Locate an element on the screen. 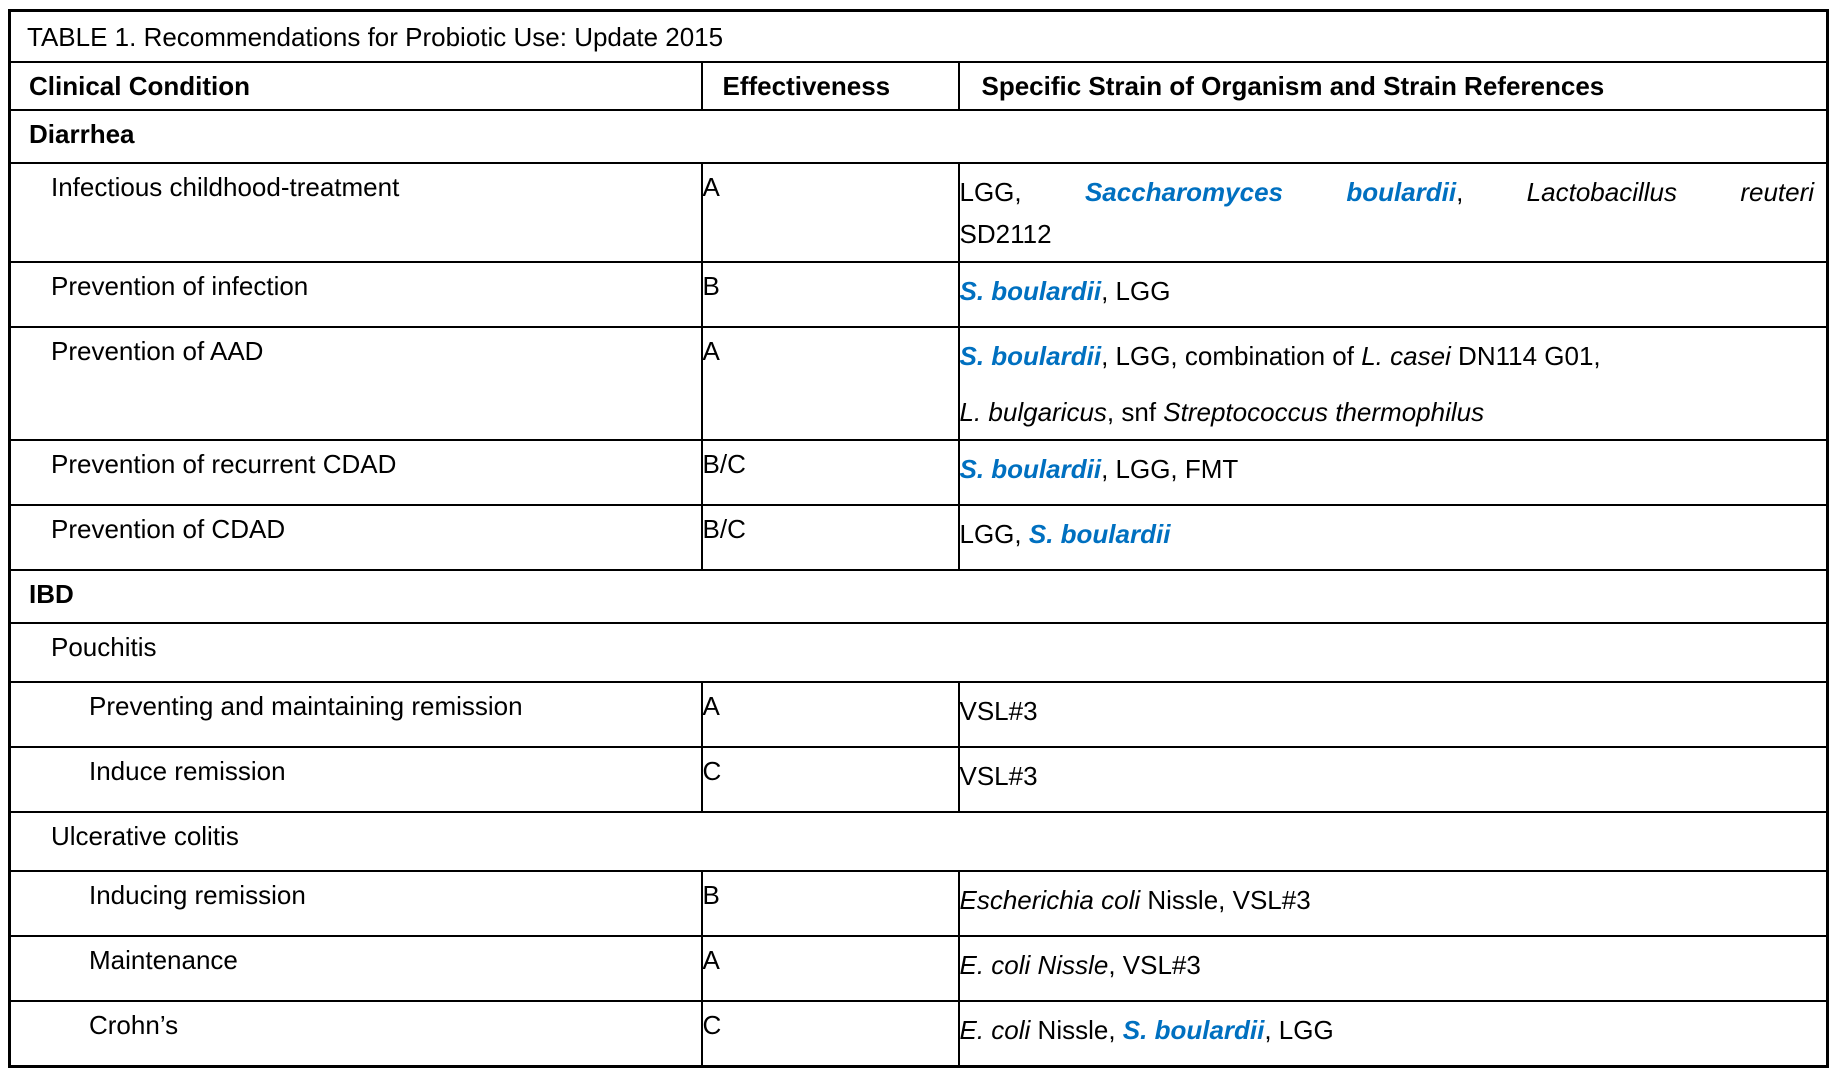 The height and width of the screenshot is (1068, 1834). strain-text: , VSL#3 is located at coordinates (1154, 964).